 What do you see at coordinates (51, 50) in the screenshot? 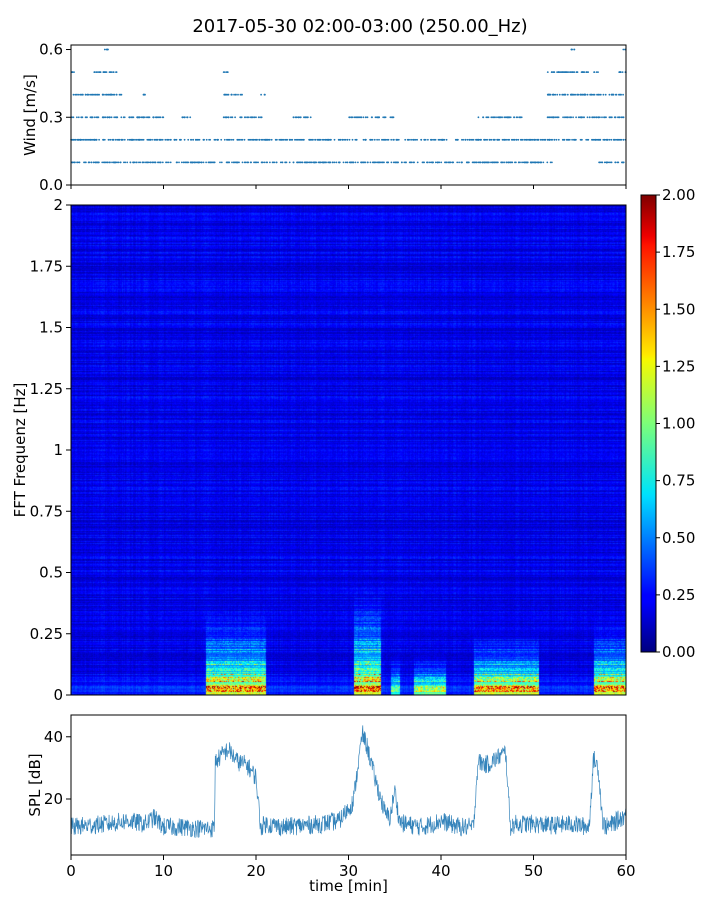
I see `wind-ytick-label: 0.6` at bounding box center [51, 50].